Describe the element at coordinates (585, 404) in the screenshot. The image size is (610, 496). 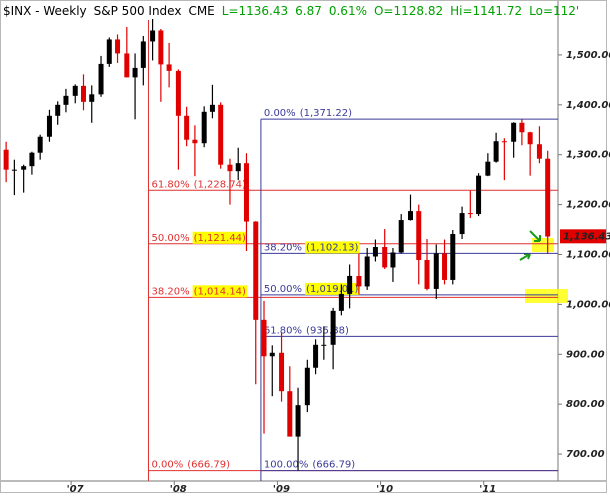
I see `y-tick-label: 800.00` at that location.